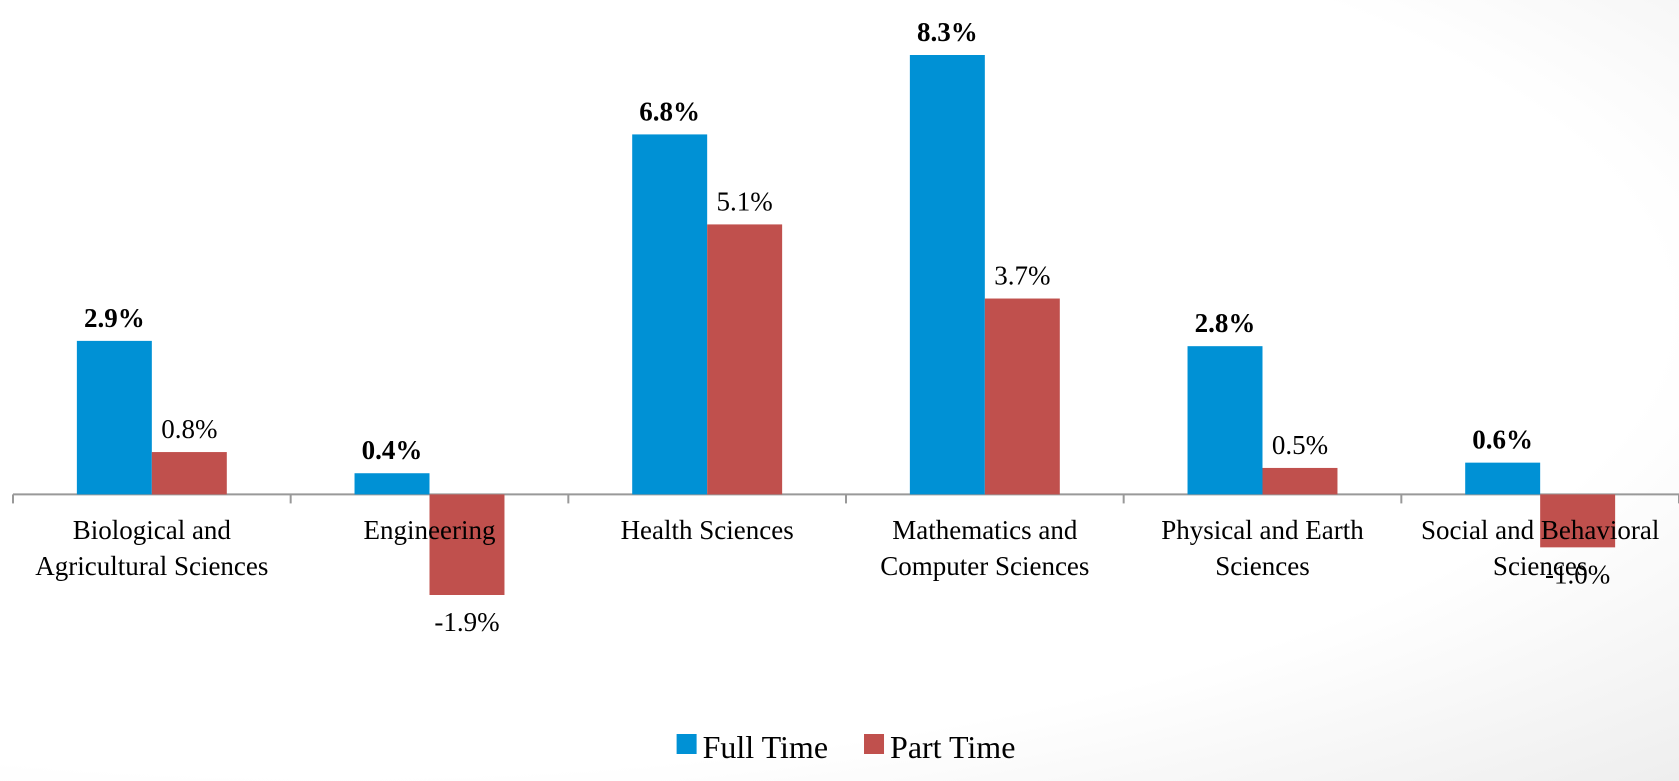 The image size is (1679, 781). Describe the element at coordinates (707, 530) in the screenshot. I see `x-tick-label: Health Sciences` at that location.